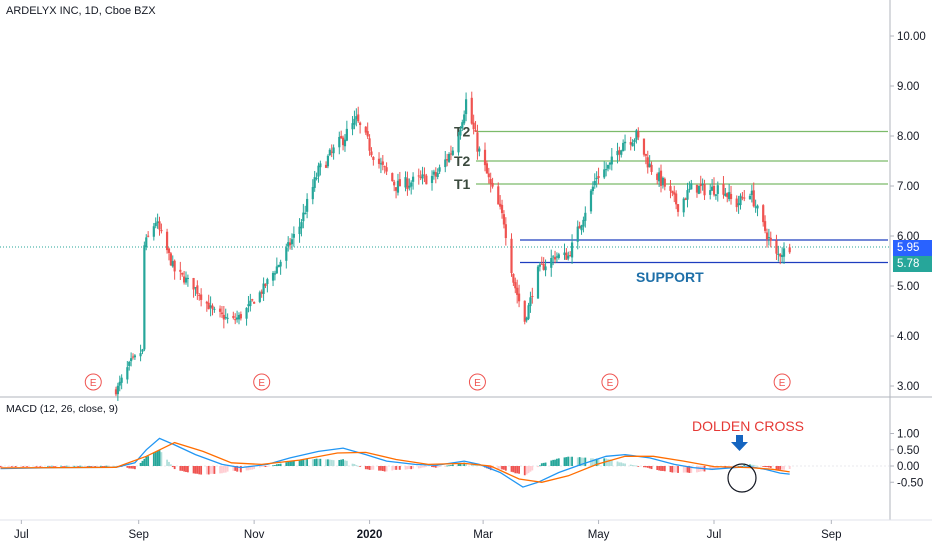 The width and height of the screenshot is (932, 555). Describe the element at coordinates (908, 451) in the screenshot. I see `macd-y-tick-label: 0.50` at that location.